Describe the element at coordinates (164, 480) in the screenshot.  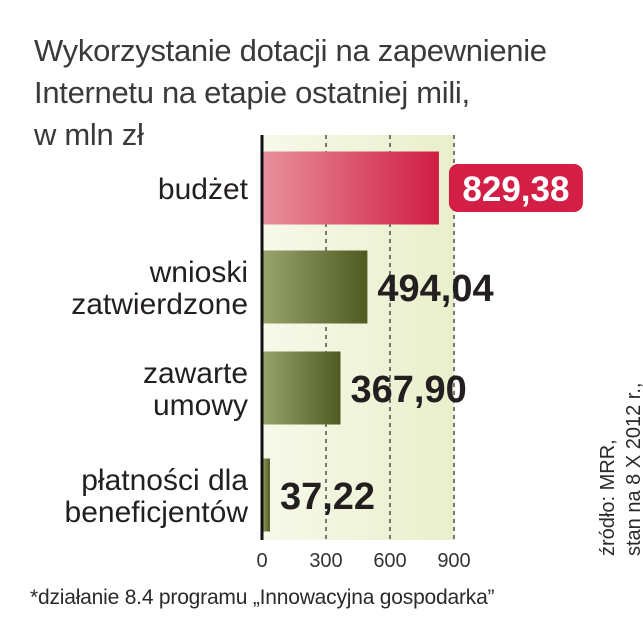
I see `category-label: płatności dla` at that location.